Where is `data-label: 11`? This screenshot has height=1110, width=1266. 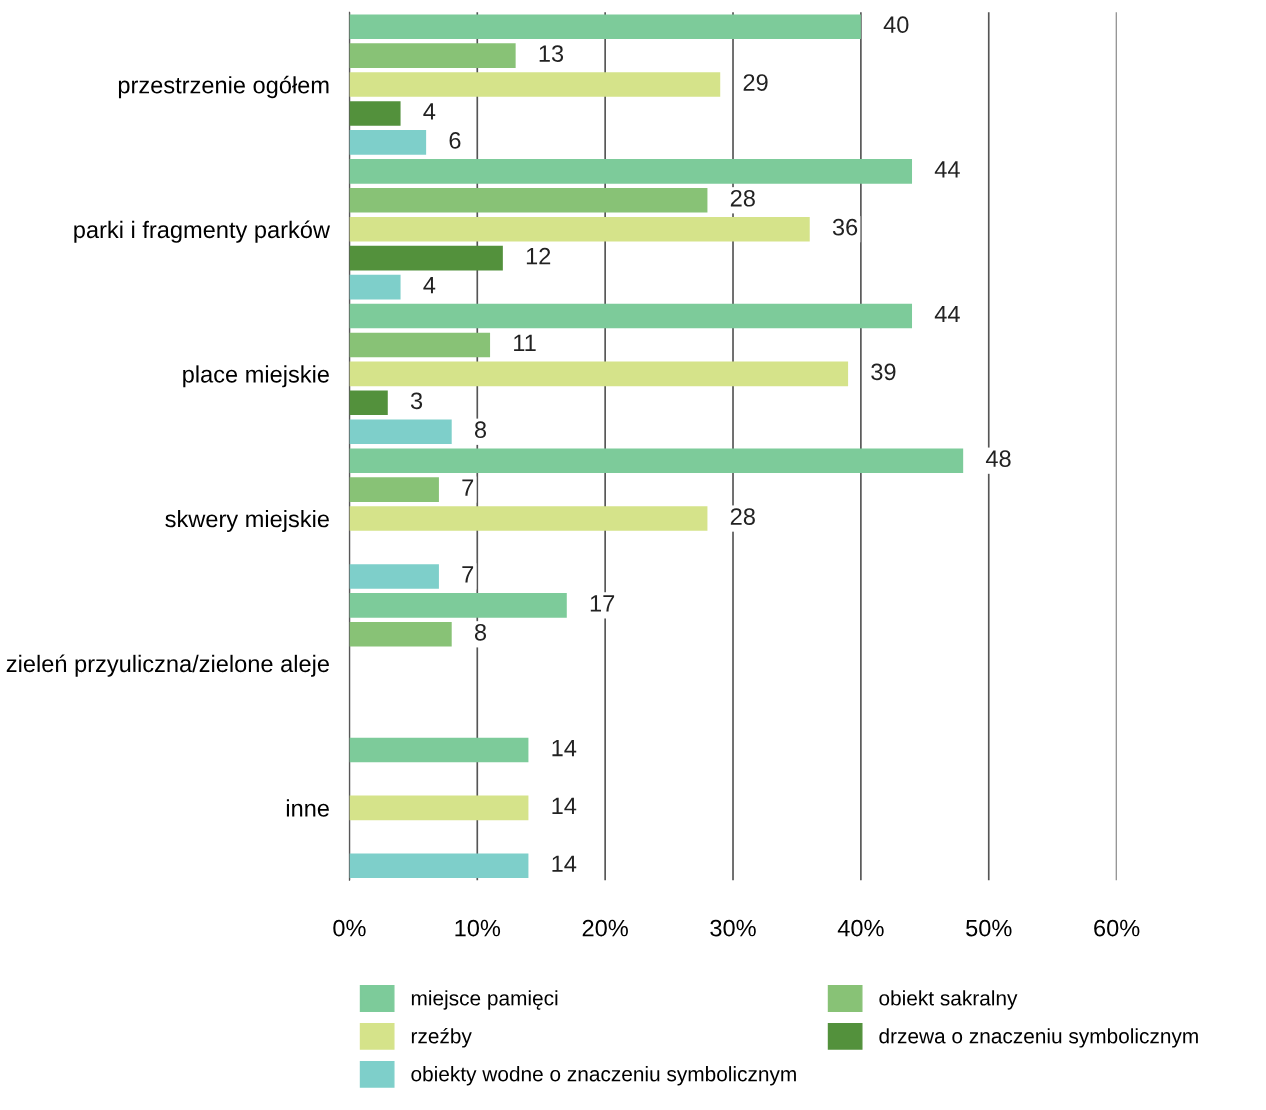 data-label: 11 is located at coordinates (525, 343).